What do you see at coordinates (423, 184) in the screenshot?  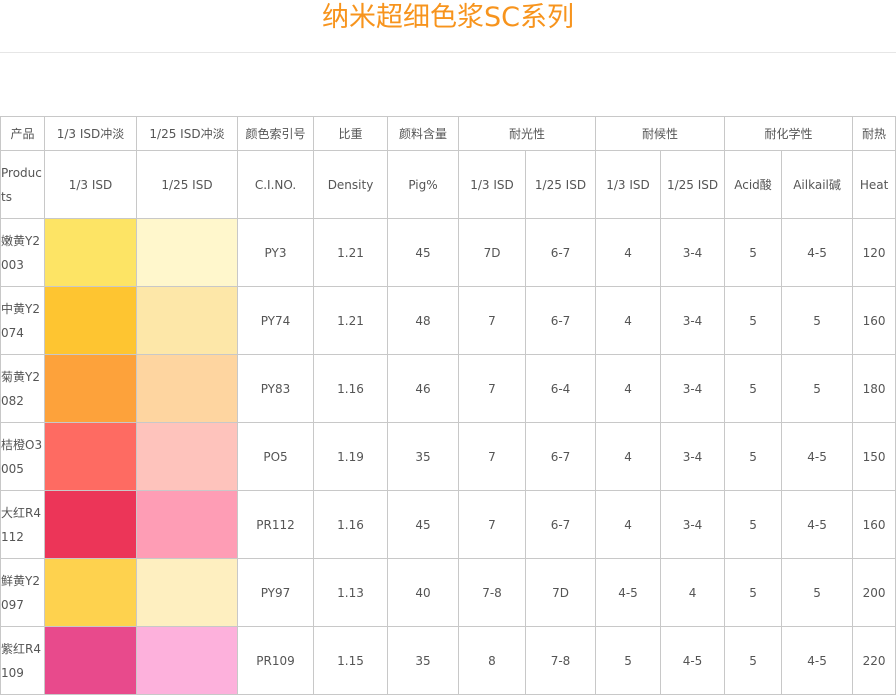 I see `header-cell: Pig%` at bounding box center [423, 184].